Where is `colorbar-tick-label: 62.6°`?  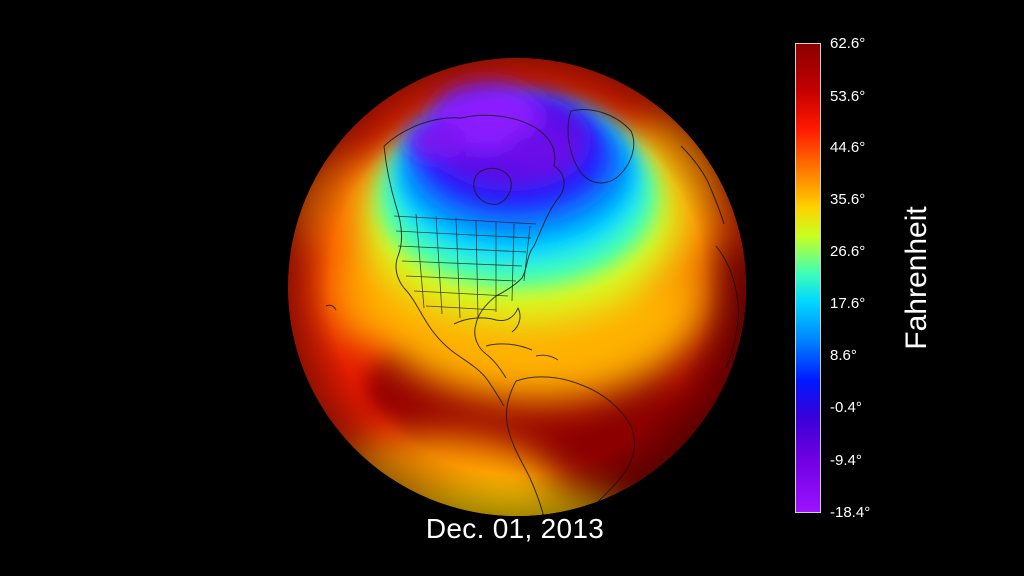 colorbar-tick-label: 62.6° is located at coordinates (848, 43).